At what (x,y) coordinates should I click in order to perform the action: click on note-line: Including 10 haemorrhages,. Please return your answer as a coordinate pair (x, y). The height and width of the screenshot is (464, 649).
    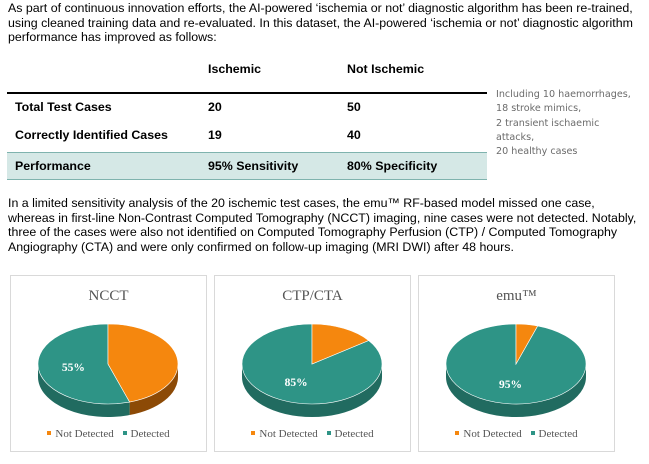
    Looking at the image, I should click on (563, 94).